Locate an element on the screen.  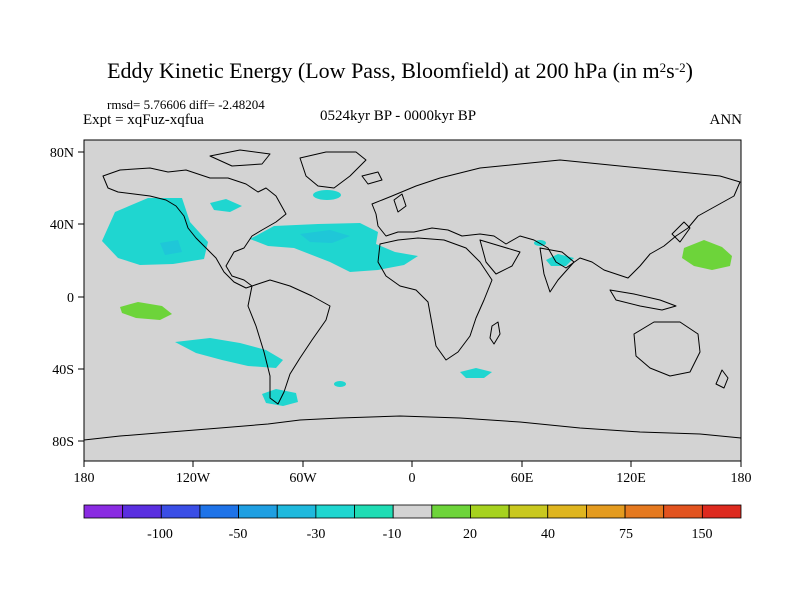
coast-north-america is located at coordinates (194, 228).